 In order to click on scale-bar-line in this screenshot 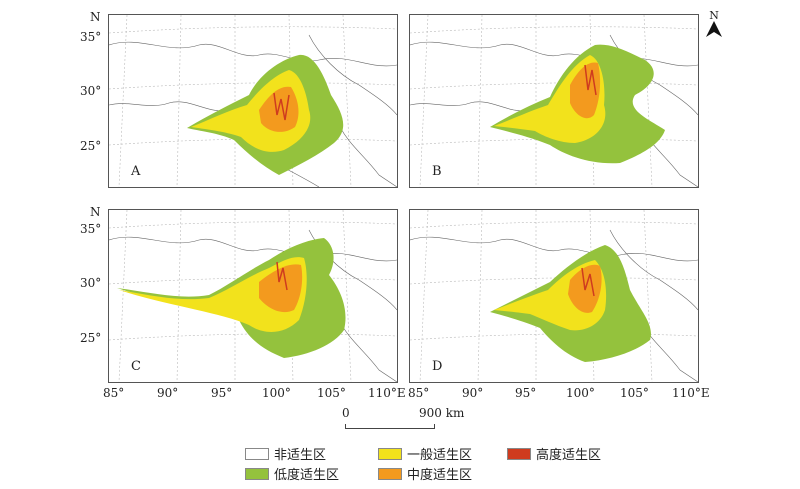, I will do `click(390, 426)`.